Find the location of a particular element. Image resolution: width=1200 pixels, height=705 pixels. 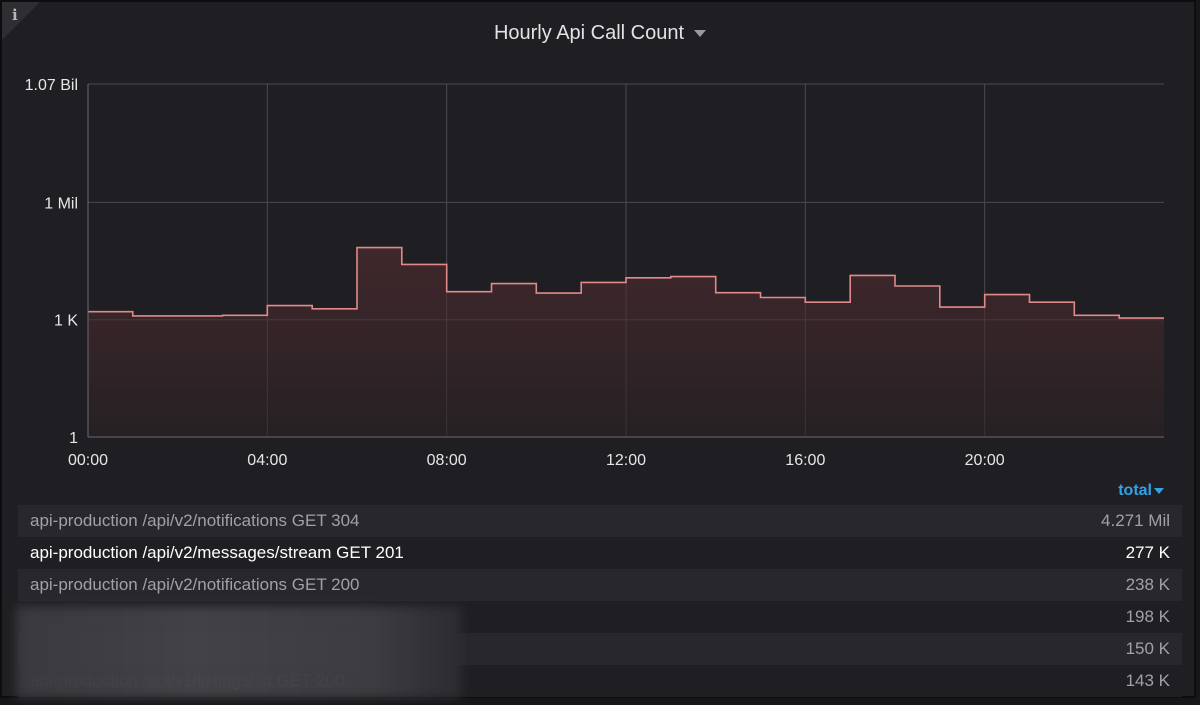

legend-sort-label: total is located at coordinates (1135, 490).